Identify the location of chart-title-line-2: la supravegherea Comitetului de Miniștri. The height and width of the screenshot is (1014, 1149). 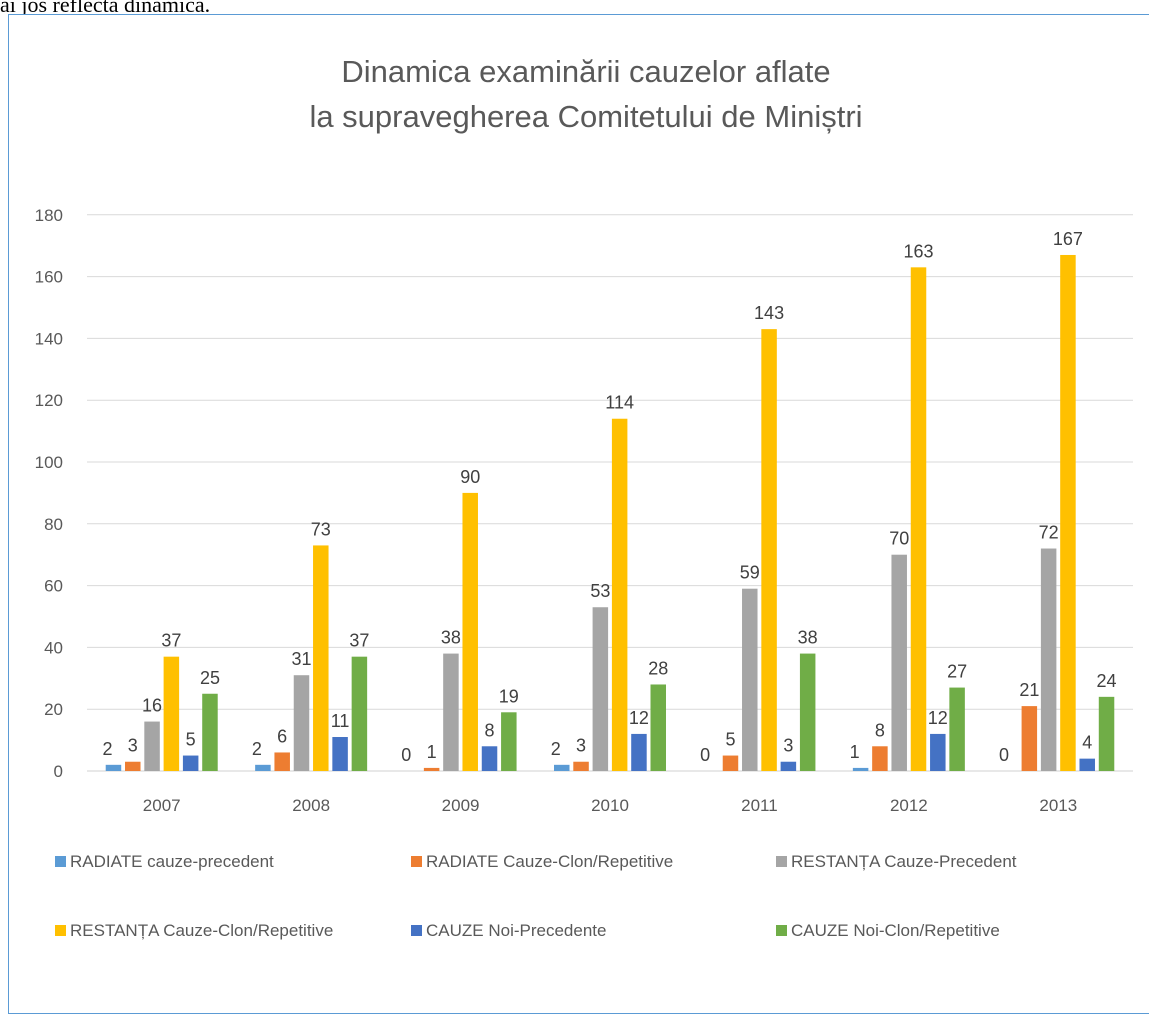
(585, 116).